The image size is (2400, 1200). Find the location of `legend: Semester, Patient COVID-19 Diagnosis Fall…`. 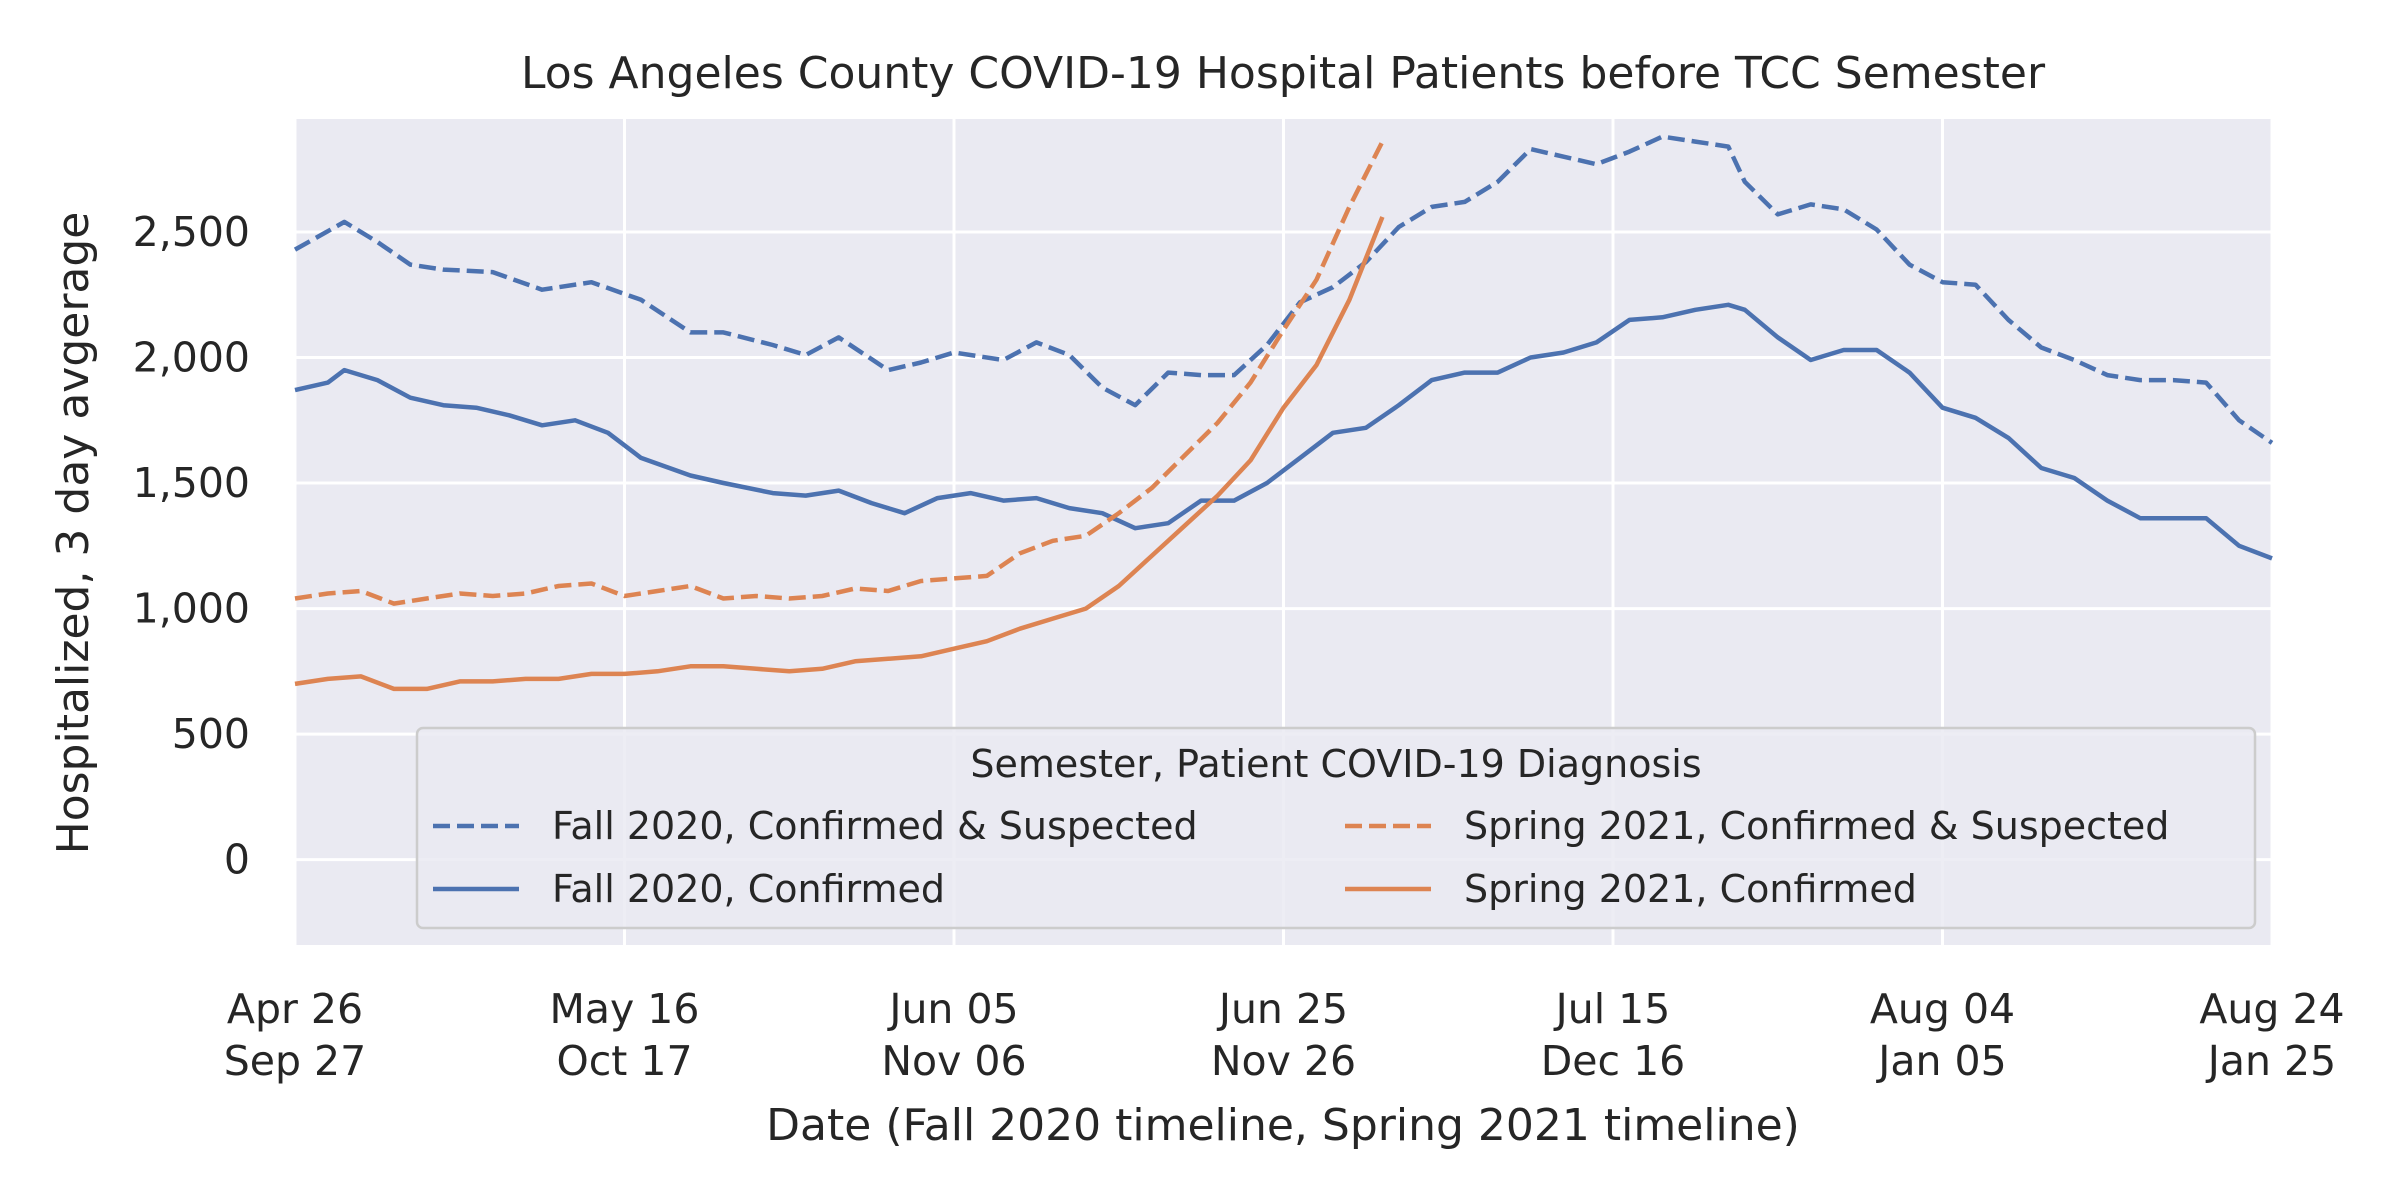

legend: Semester, Patient COVID-19 Diagnosis Fall… is located at coordinates (1336, 828).